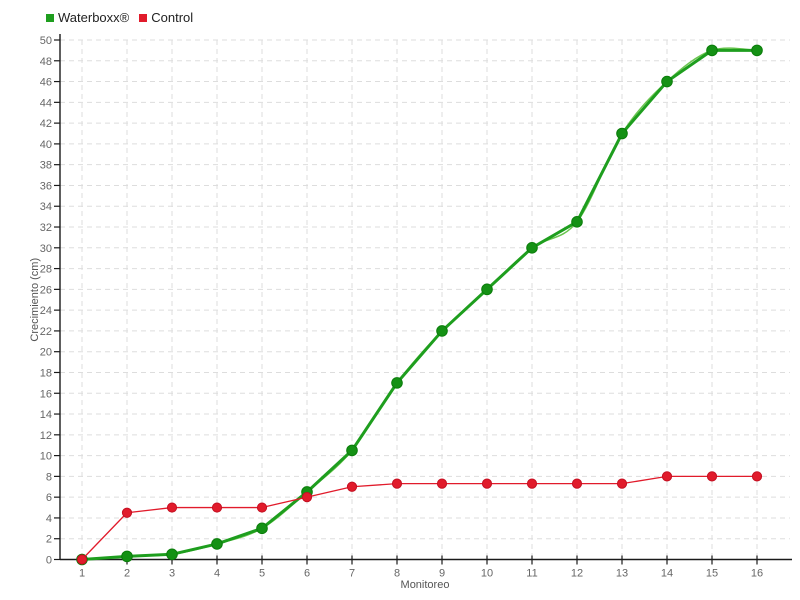  What do you see at coordinates (307, 574) in the screenshot?
I see `x-tick-label: 6` at bounding box center [307, 574].